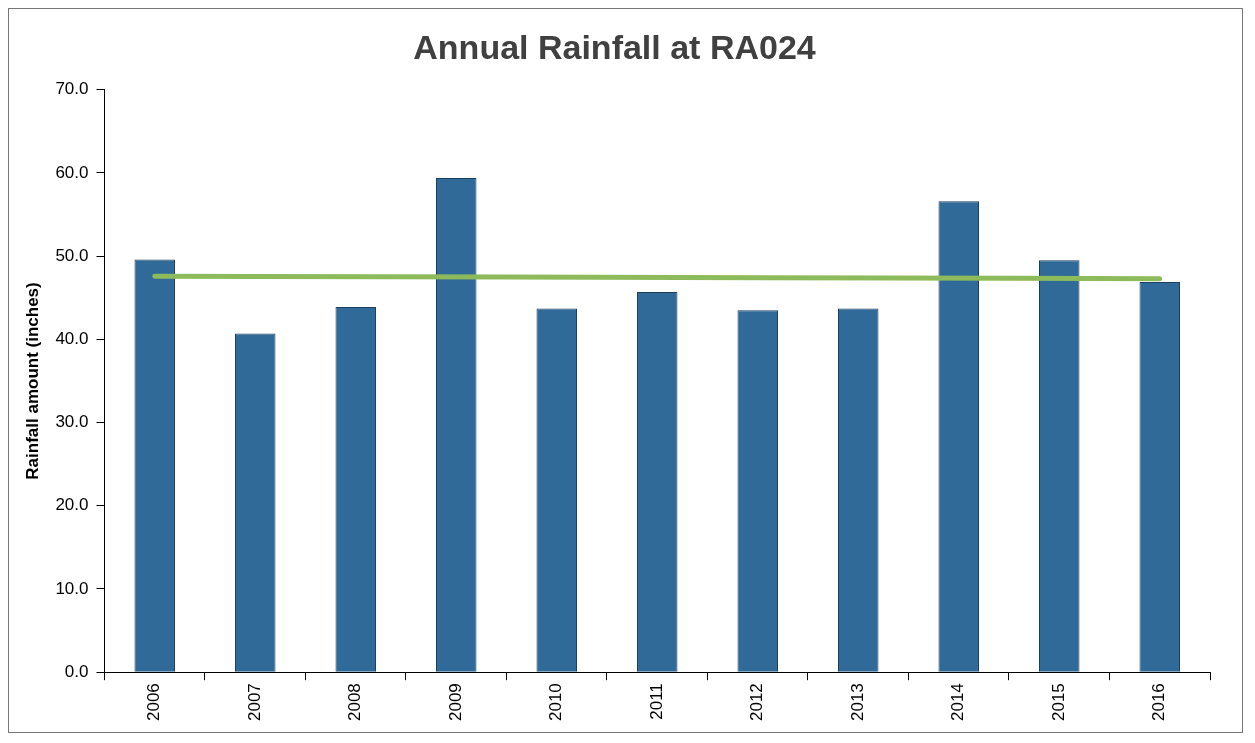 The width and height of the screenshot is (1255, 743). What do you see at coordinates (76, 671) in the screenshot?
I see `y-tick-label: 0.0` at bounding box center [76, 671].